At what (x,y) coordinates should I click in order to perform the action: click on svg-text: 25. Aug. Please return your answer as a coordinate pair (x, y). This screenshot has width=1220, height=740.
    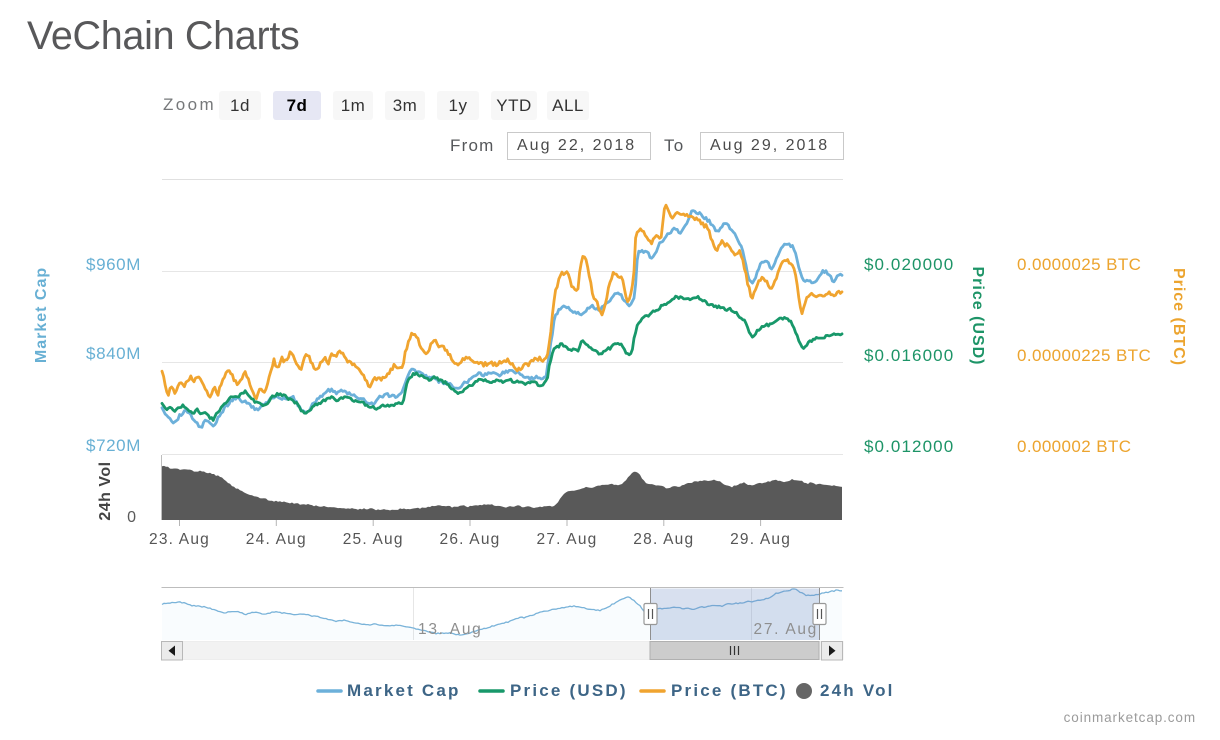
    Looking at the image, I should click on (373, 539).